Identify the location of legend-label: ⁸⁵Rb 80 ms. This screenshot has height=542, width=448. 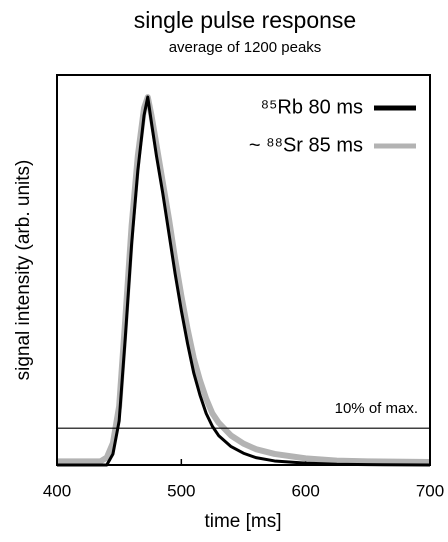
(312, 107).